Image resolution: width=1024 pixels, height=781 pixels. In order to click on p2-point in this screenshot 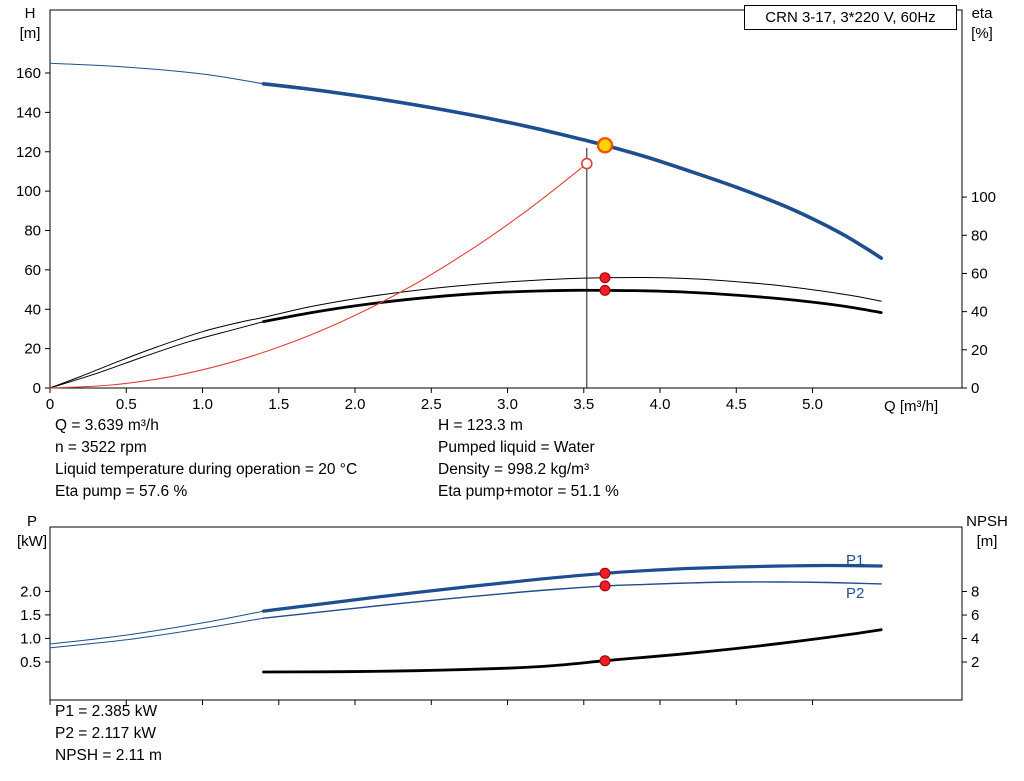, I will do `click(605, 586)`.